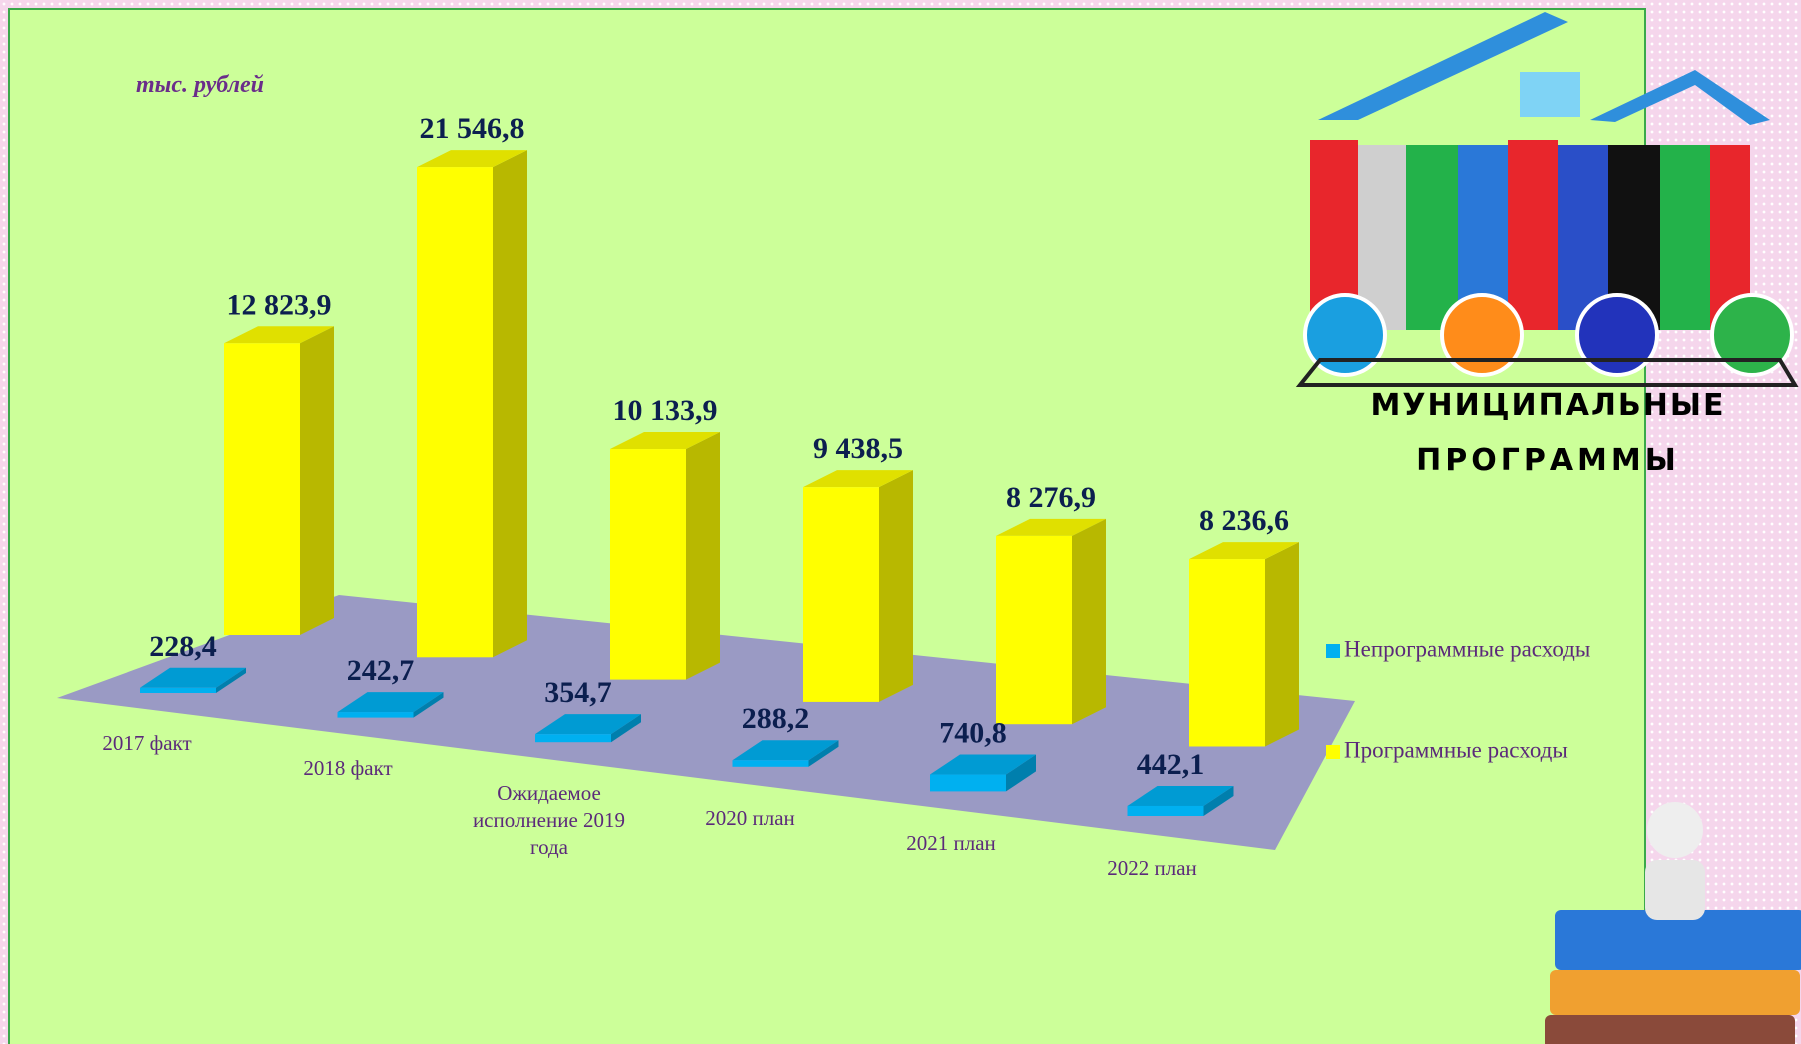  I want to click on logo-text: МУНИЦИПАЛЬНЫЕ, so click(1548, 405).